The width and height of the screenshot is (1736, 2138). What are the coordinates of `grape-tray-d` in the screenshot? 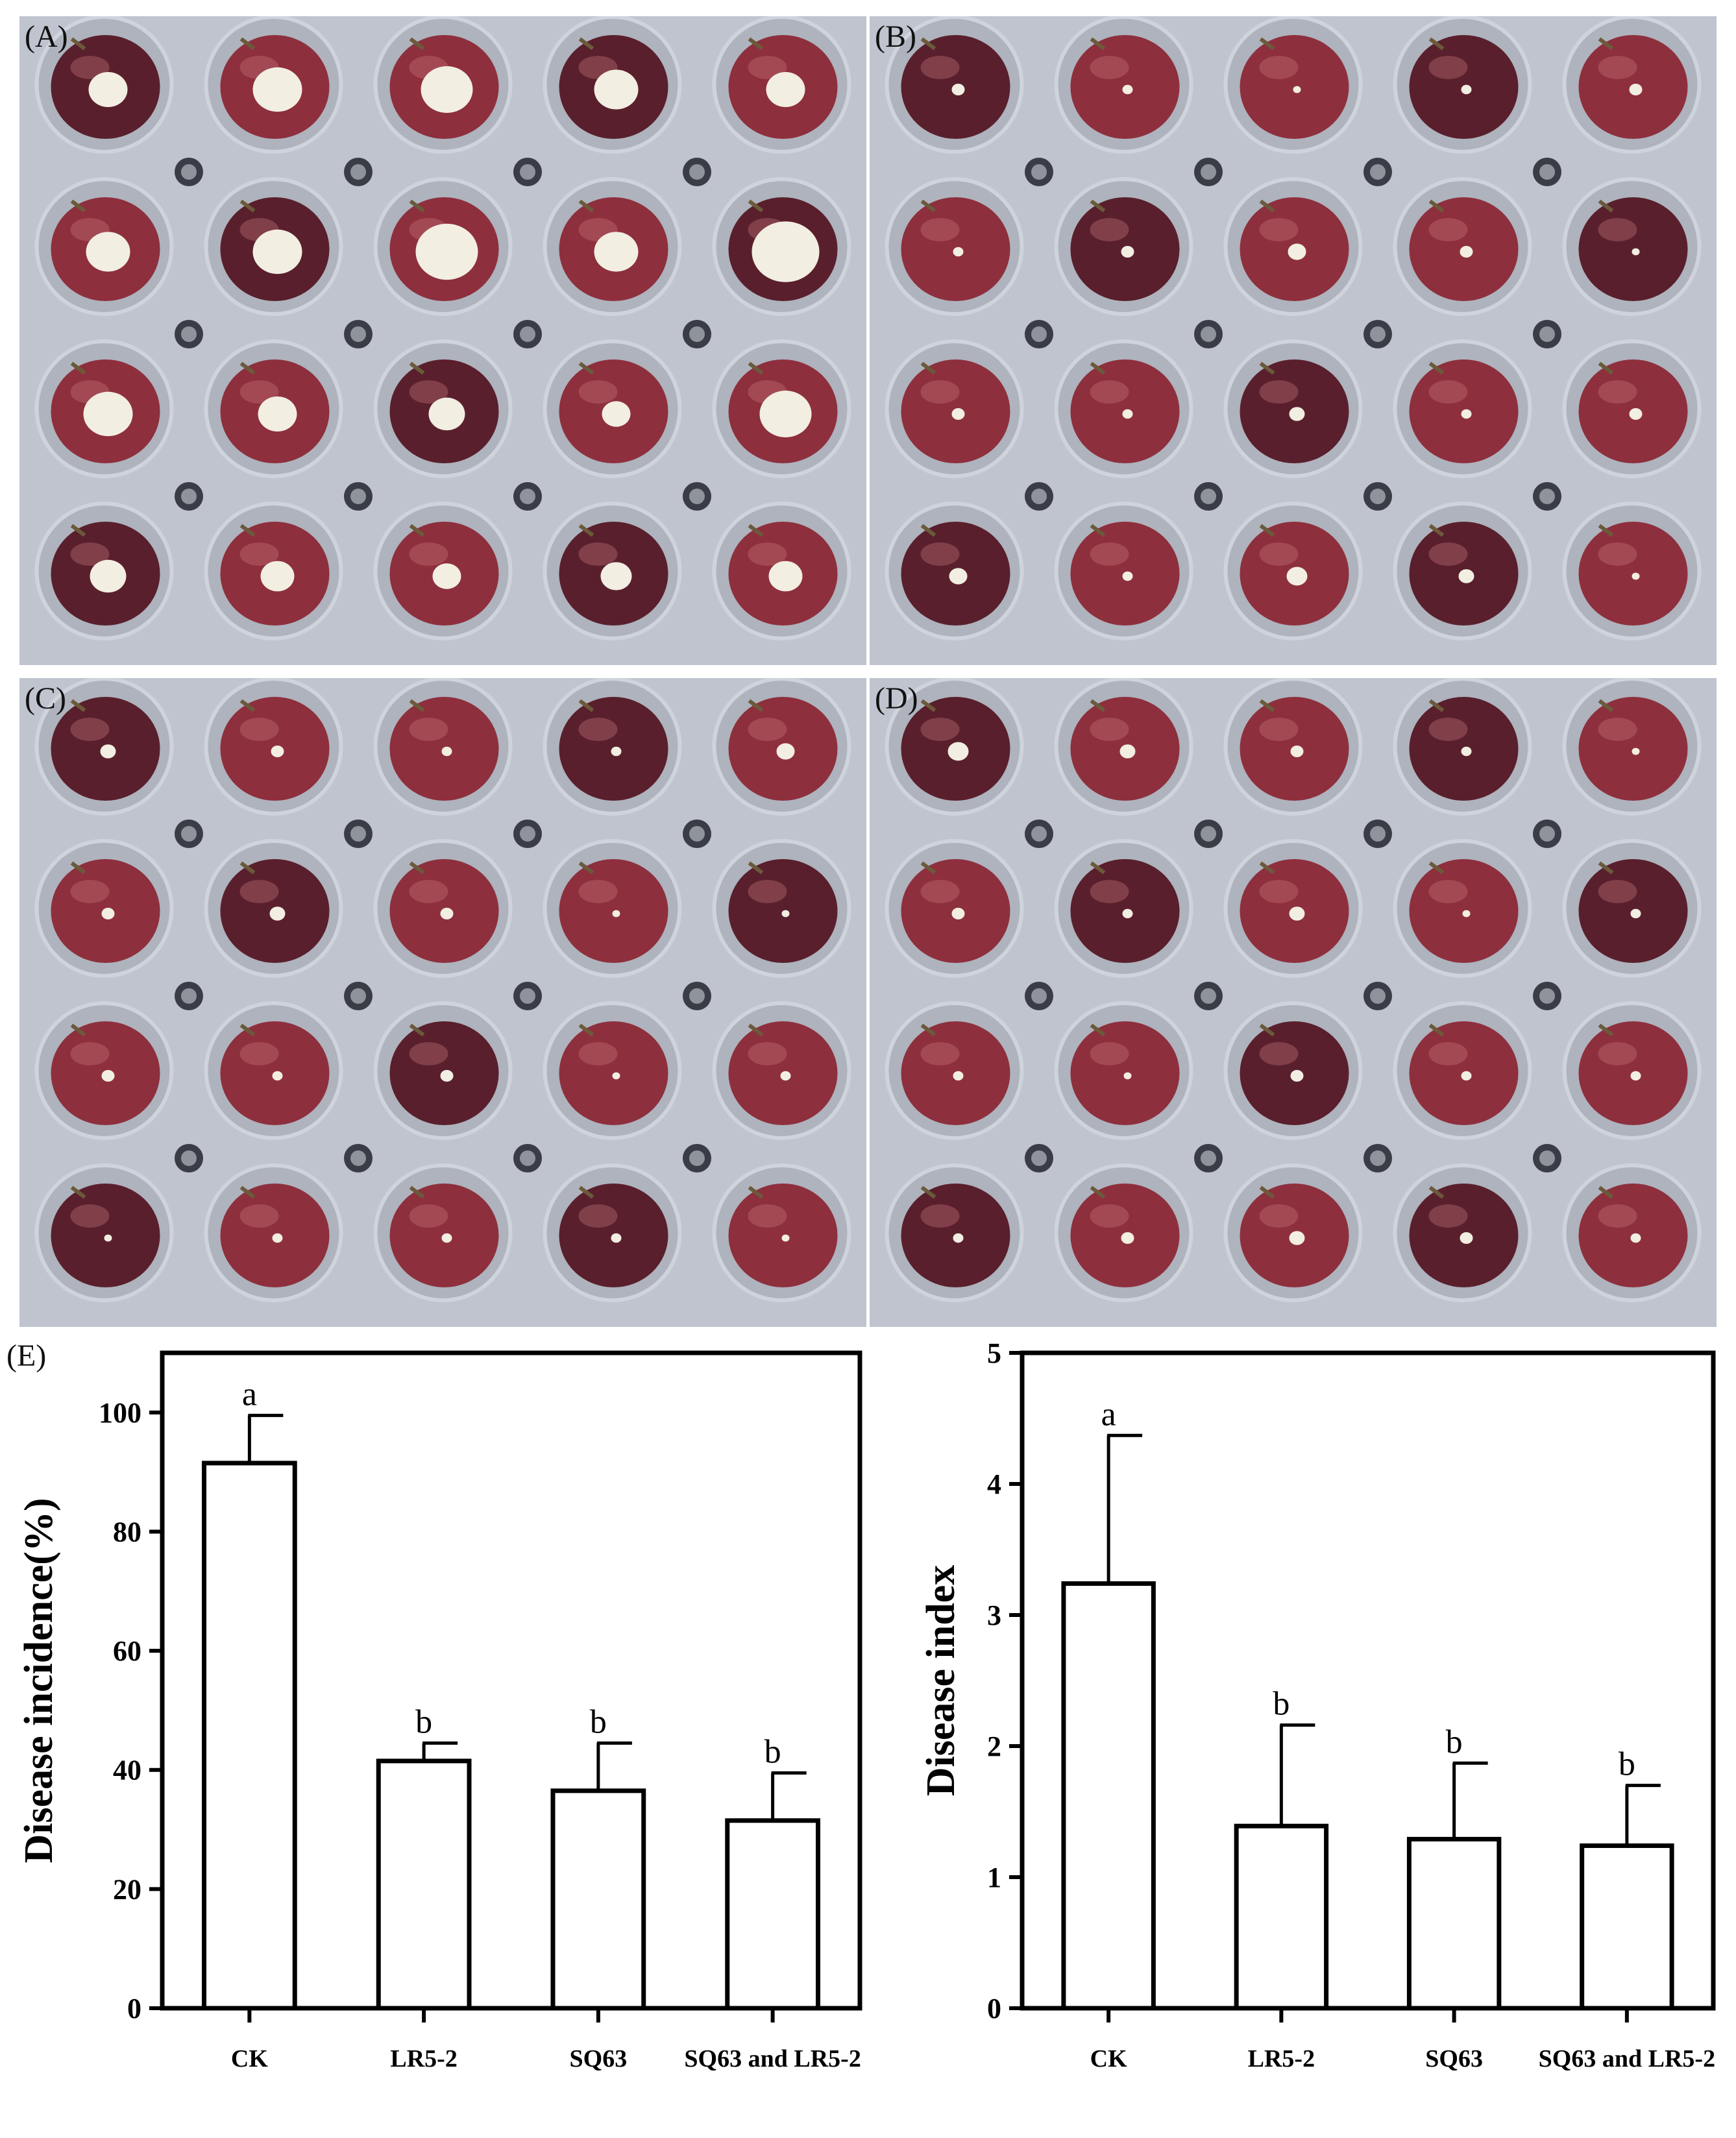 It's located at (1293, 1002).